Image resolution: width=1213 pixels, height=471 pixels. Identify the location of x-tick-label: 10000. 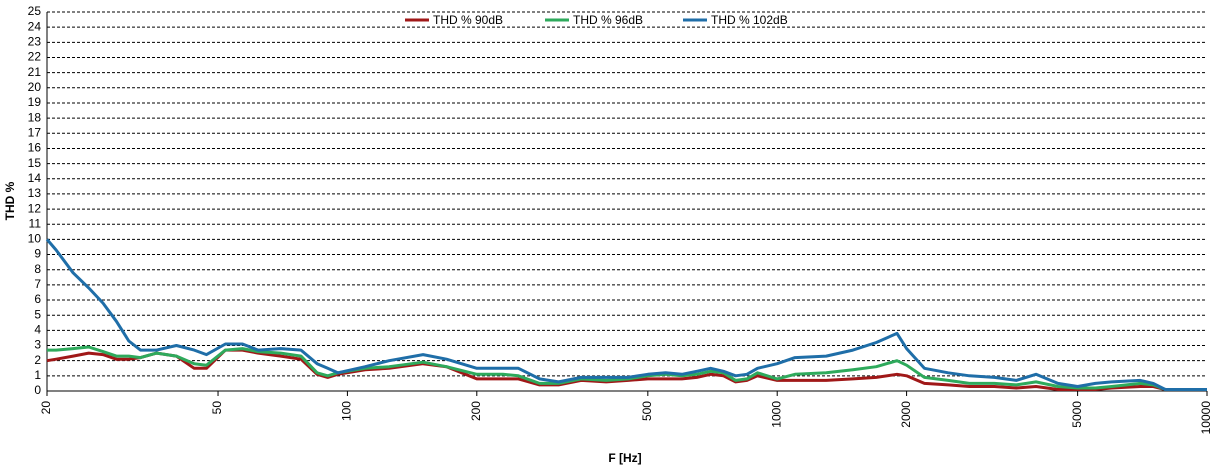
(1206, 418).